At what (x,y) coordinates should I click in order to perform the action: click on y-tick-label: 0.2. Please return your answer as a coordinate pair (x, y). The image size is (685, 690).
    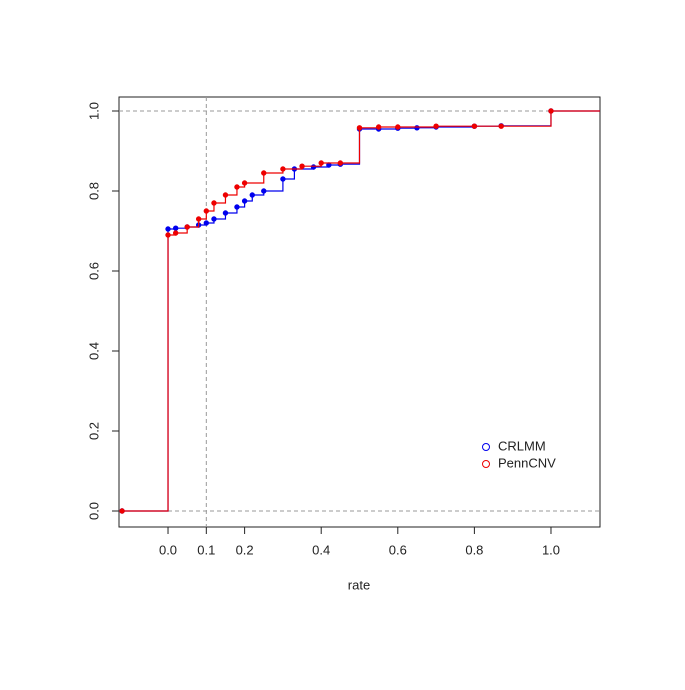
    Looking at the image, I should click on (93, 431).